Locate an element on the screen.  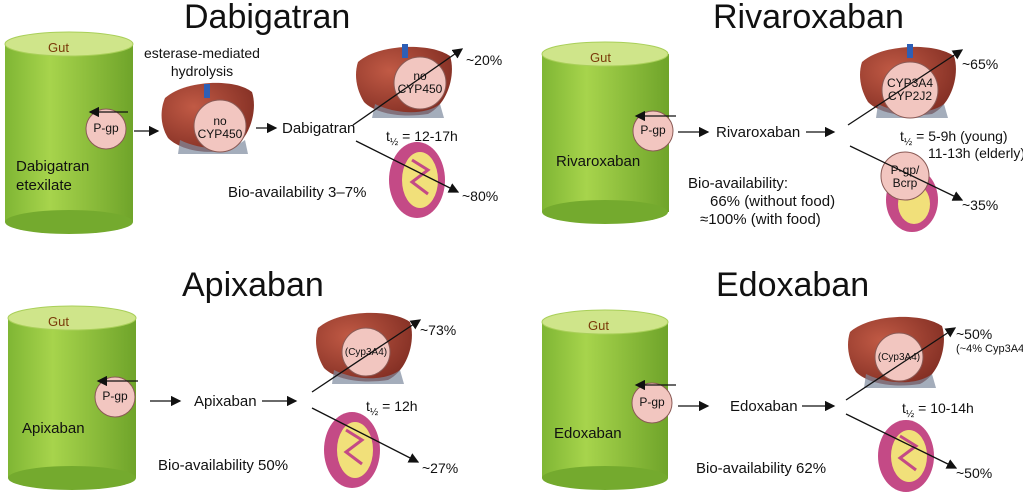
transporter-circle is located at coordinates (905, 176).